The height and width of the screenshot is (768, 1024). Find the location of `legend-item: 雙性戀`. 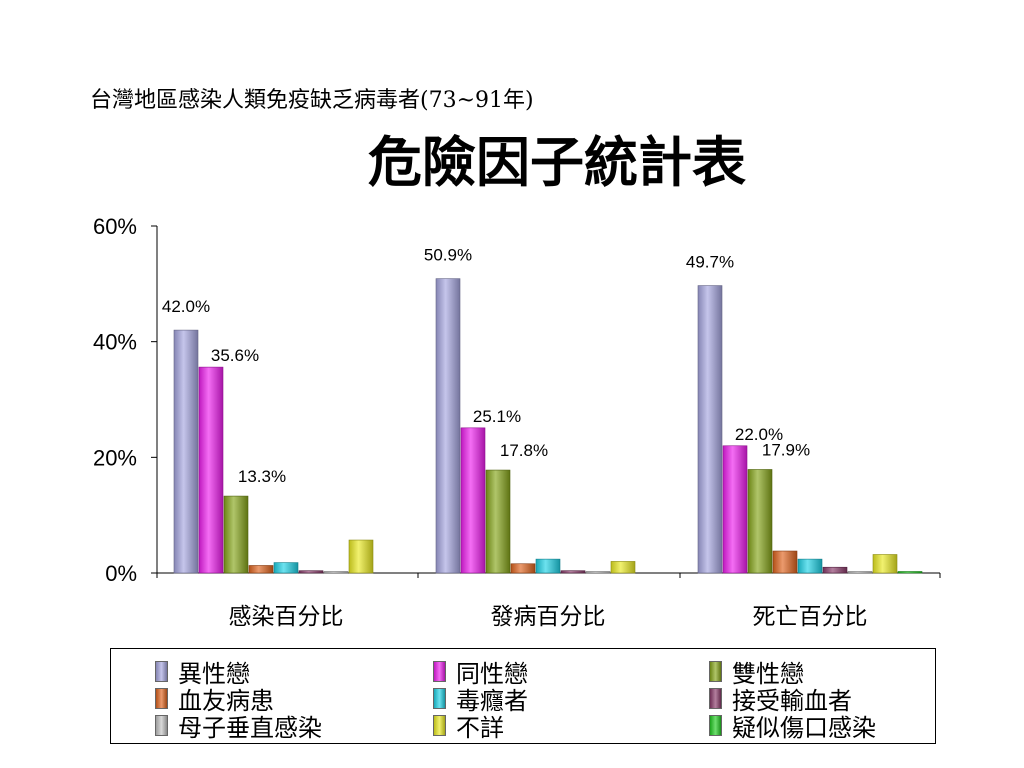

legend-item: 雙性戀 is located at coordinates (756, 672).